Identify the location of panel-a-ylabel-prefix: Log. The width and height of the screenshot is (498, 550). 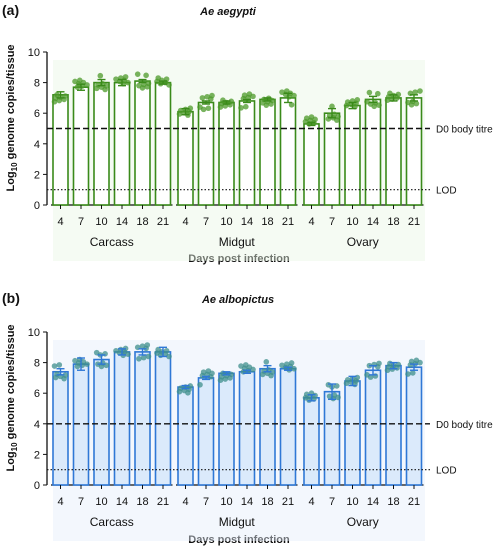
(11, 181).